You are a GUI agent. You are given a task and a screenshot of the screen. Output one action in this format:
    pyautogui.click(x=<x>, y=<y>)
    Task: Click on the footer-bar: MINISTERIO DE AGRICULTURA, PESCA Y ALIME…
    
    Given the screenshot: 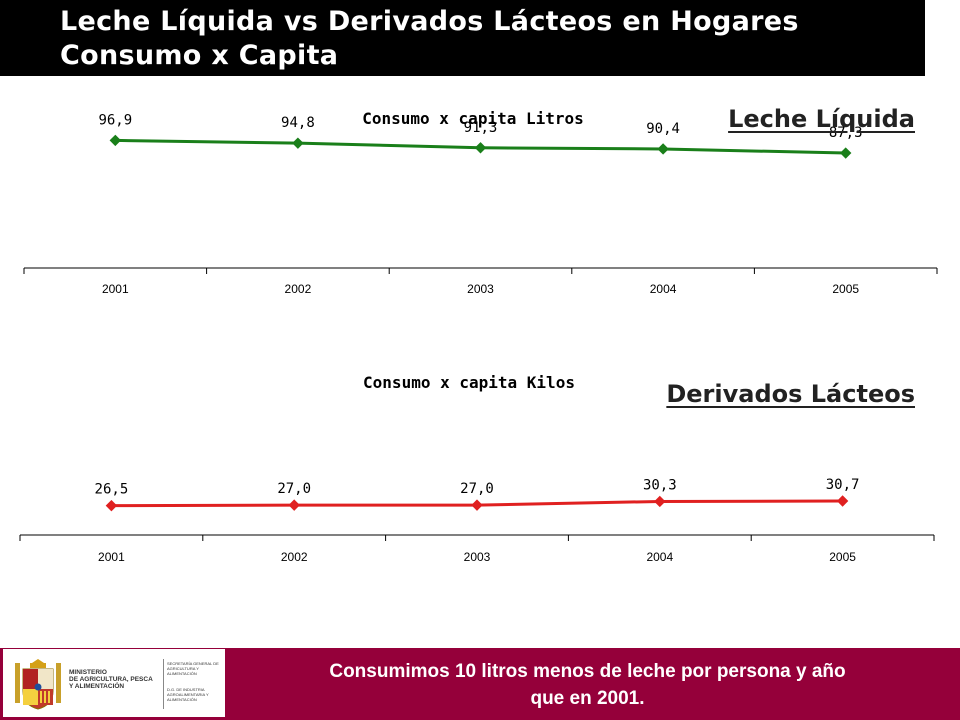 What is the action you would take?
    pyautogui.click(x=480, y=684)
    